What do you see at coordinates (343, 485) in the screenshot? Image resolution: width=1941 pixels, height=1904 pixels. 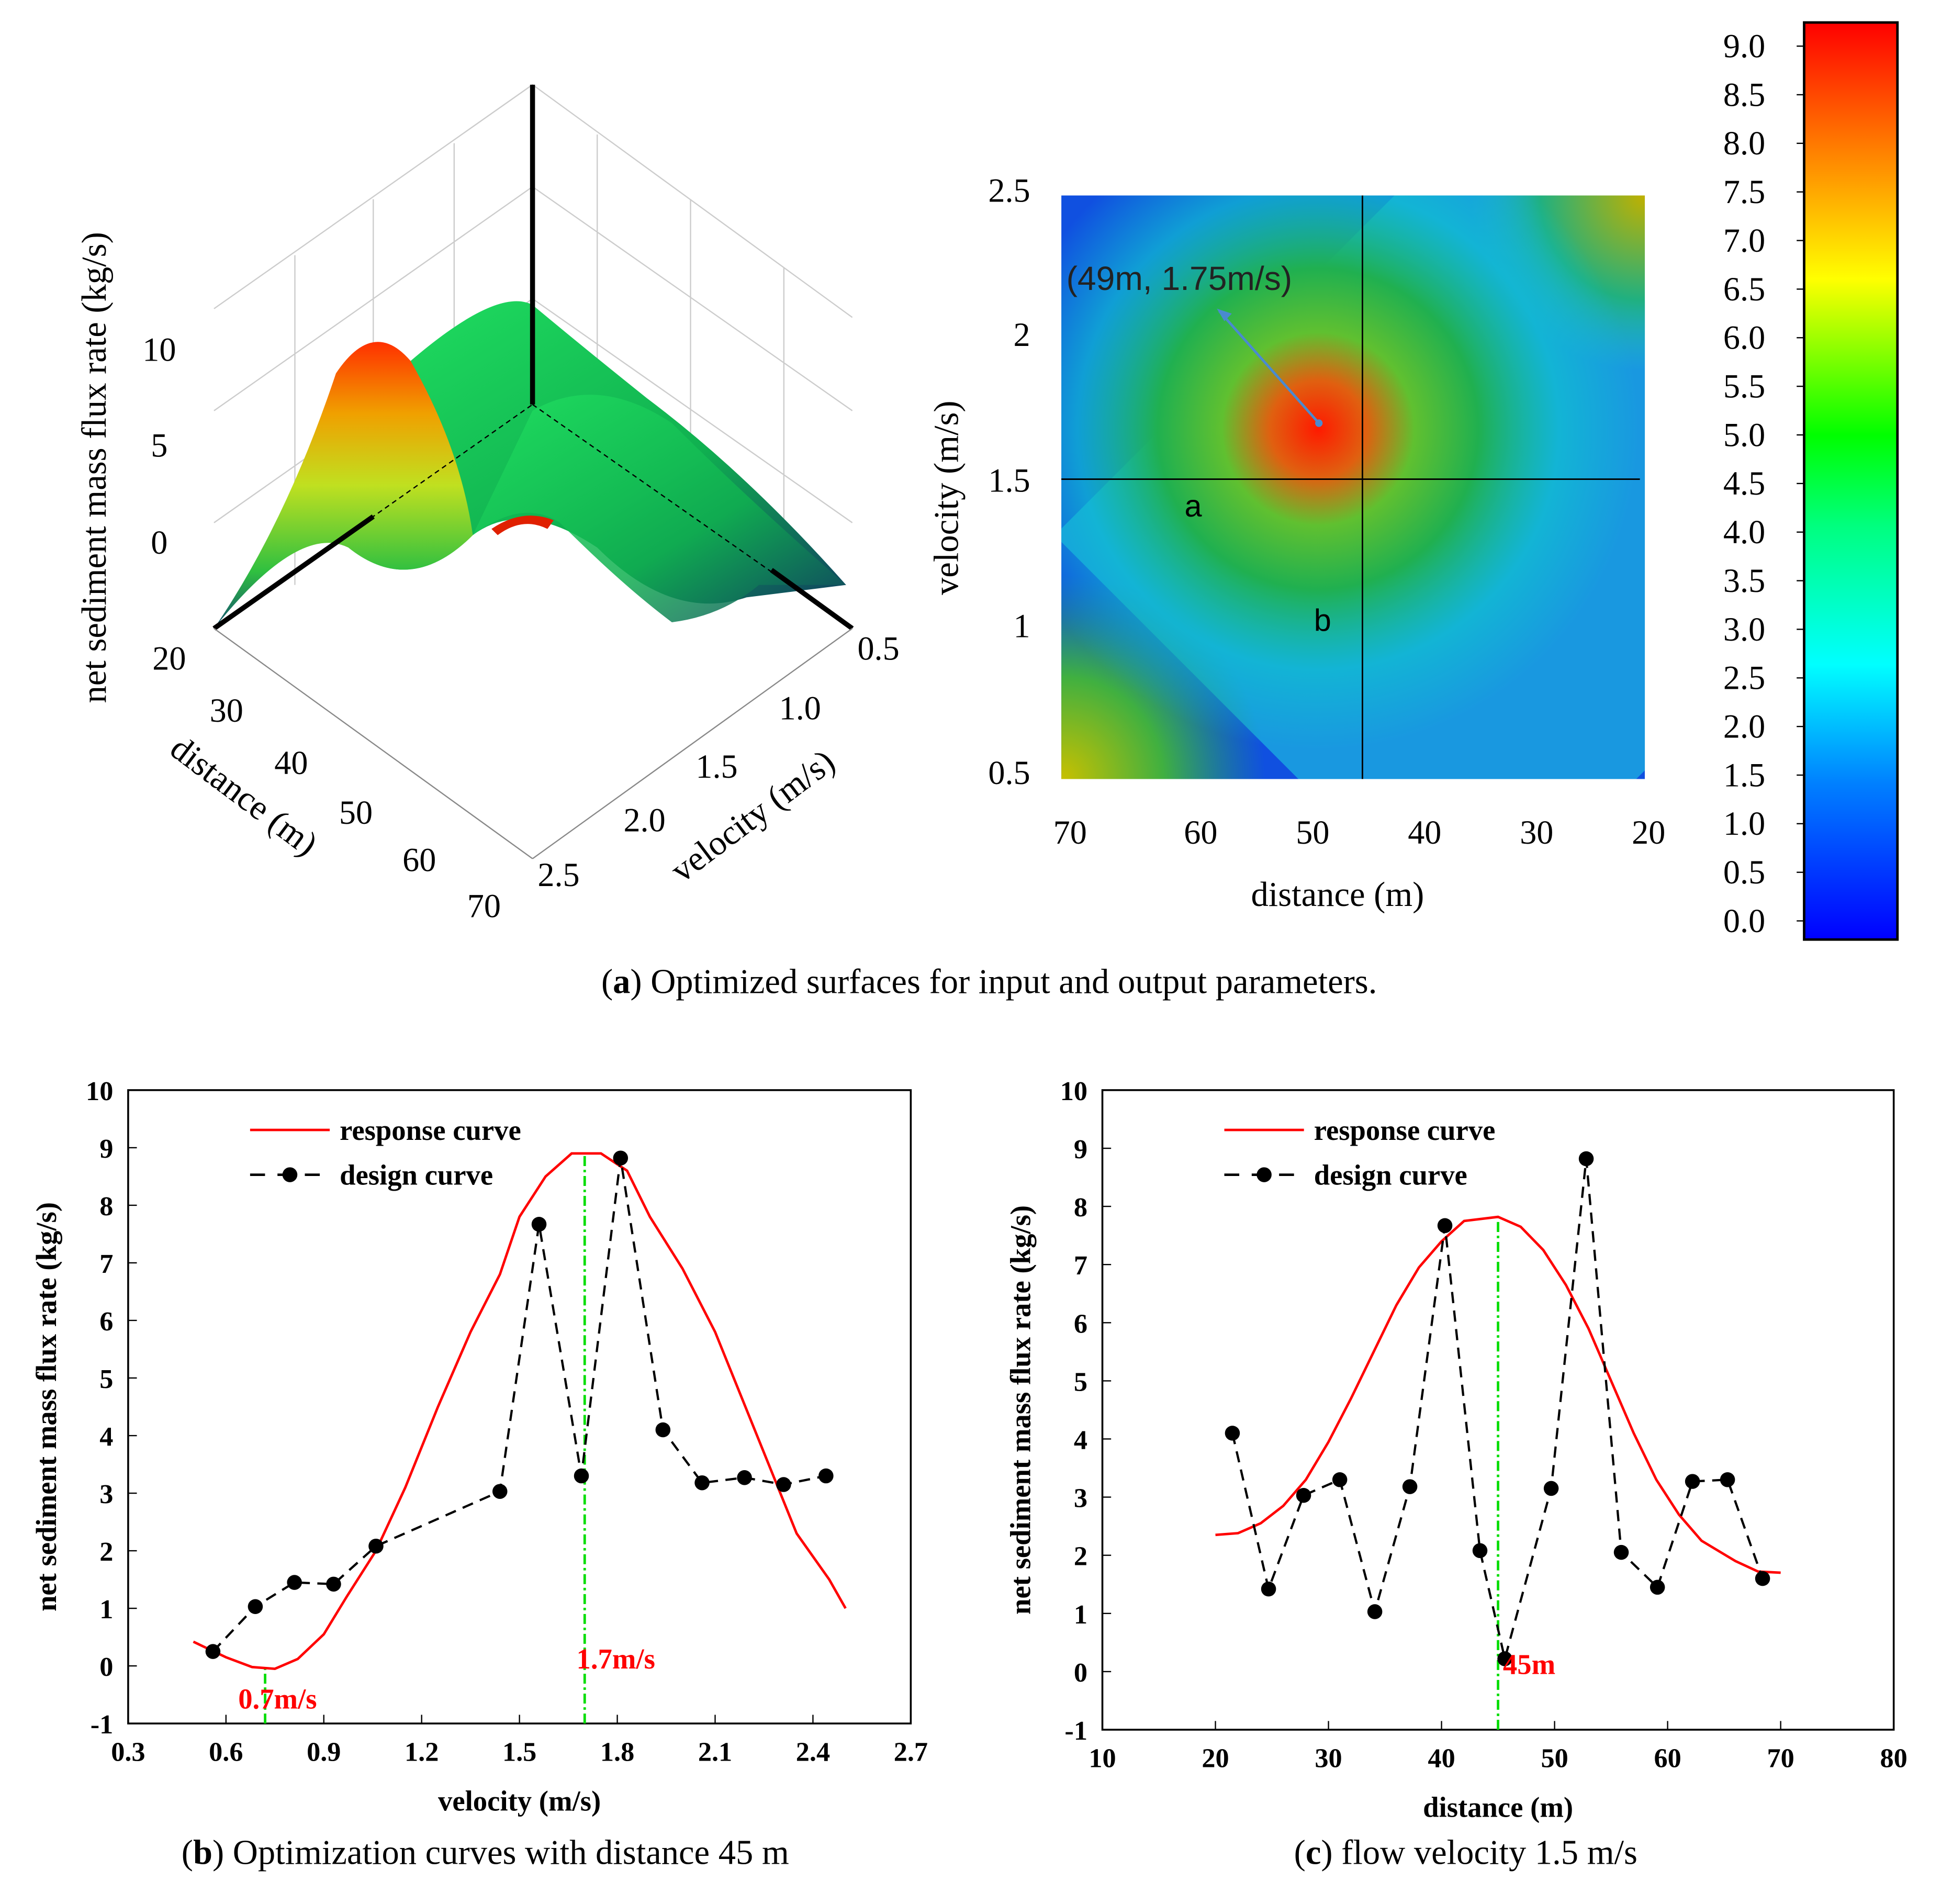 I see `surface-peak` at bounding box center [343, 485].